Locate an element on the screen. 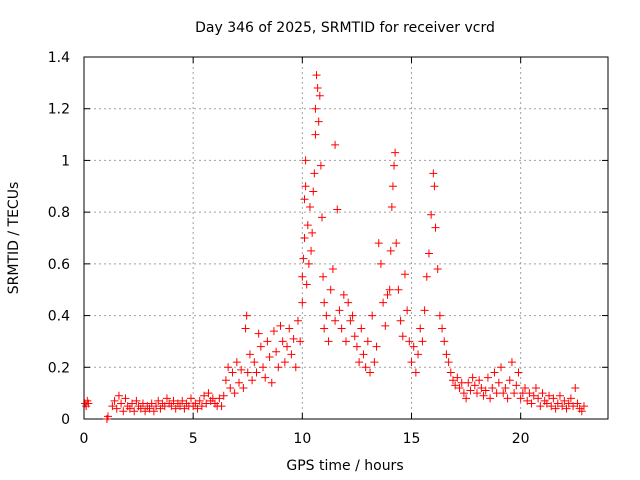 This screenshot has width=640, height=480. y-tick-label: 0 is located at coordinates (65, 420).